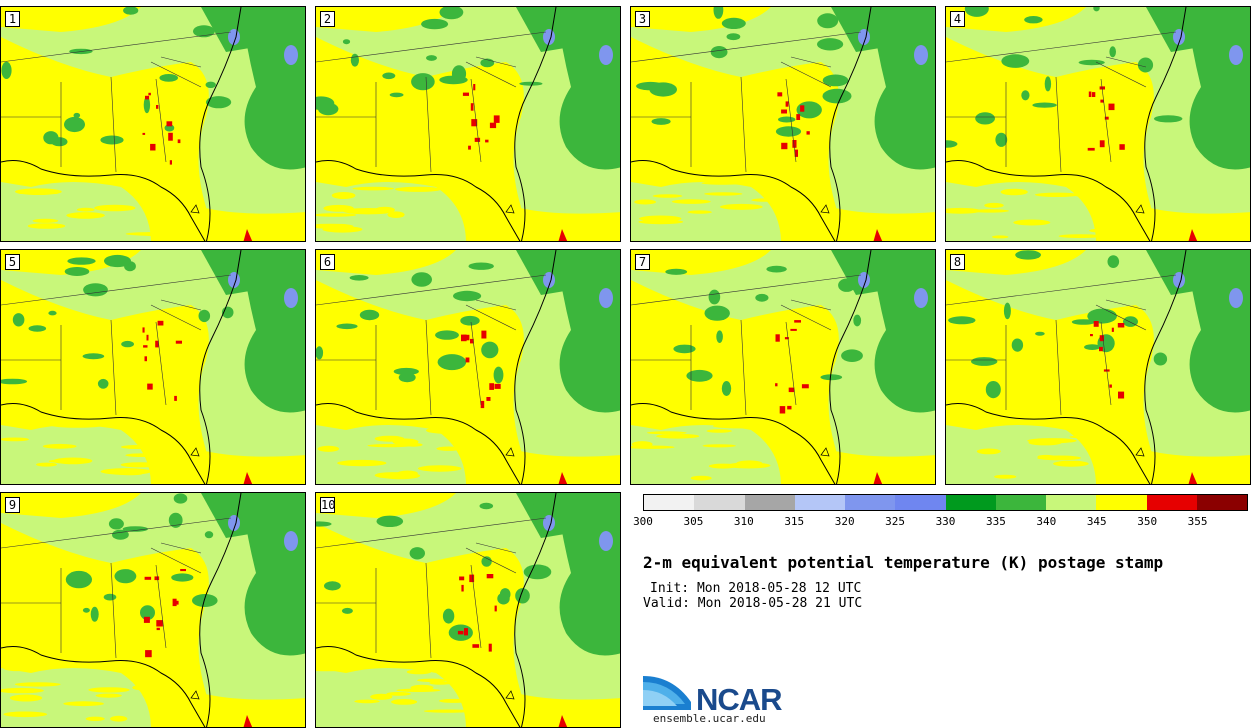 This screenshot has width=1260, height=728. Describe the element at coordinates (945, 521) in the screenshot. I see `colorbar-tick-label: 330` at that location.